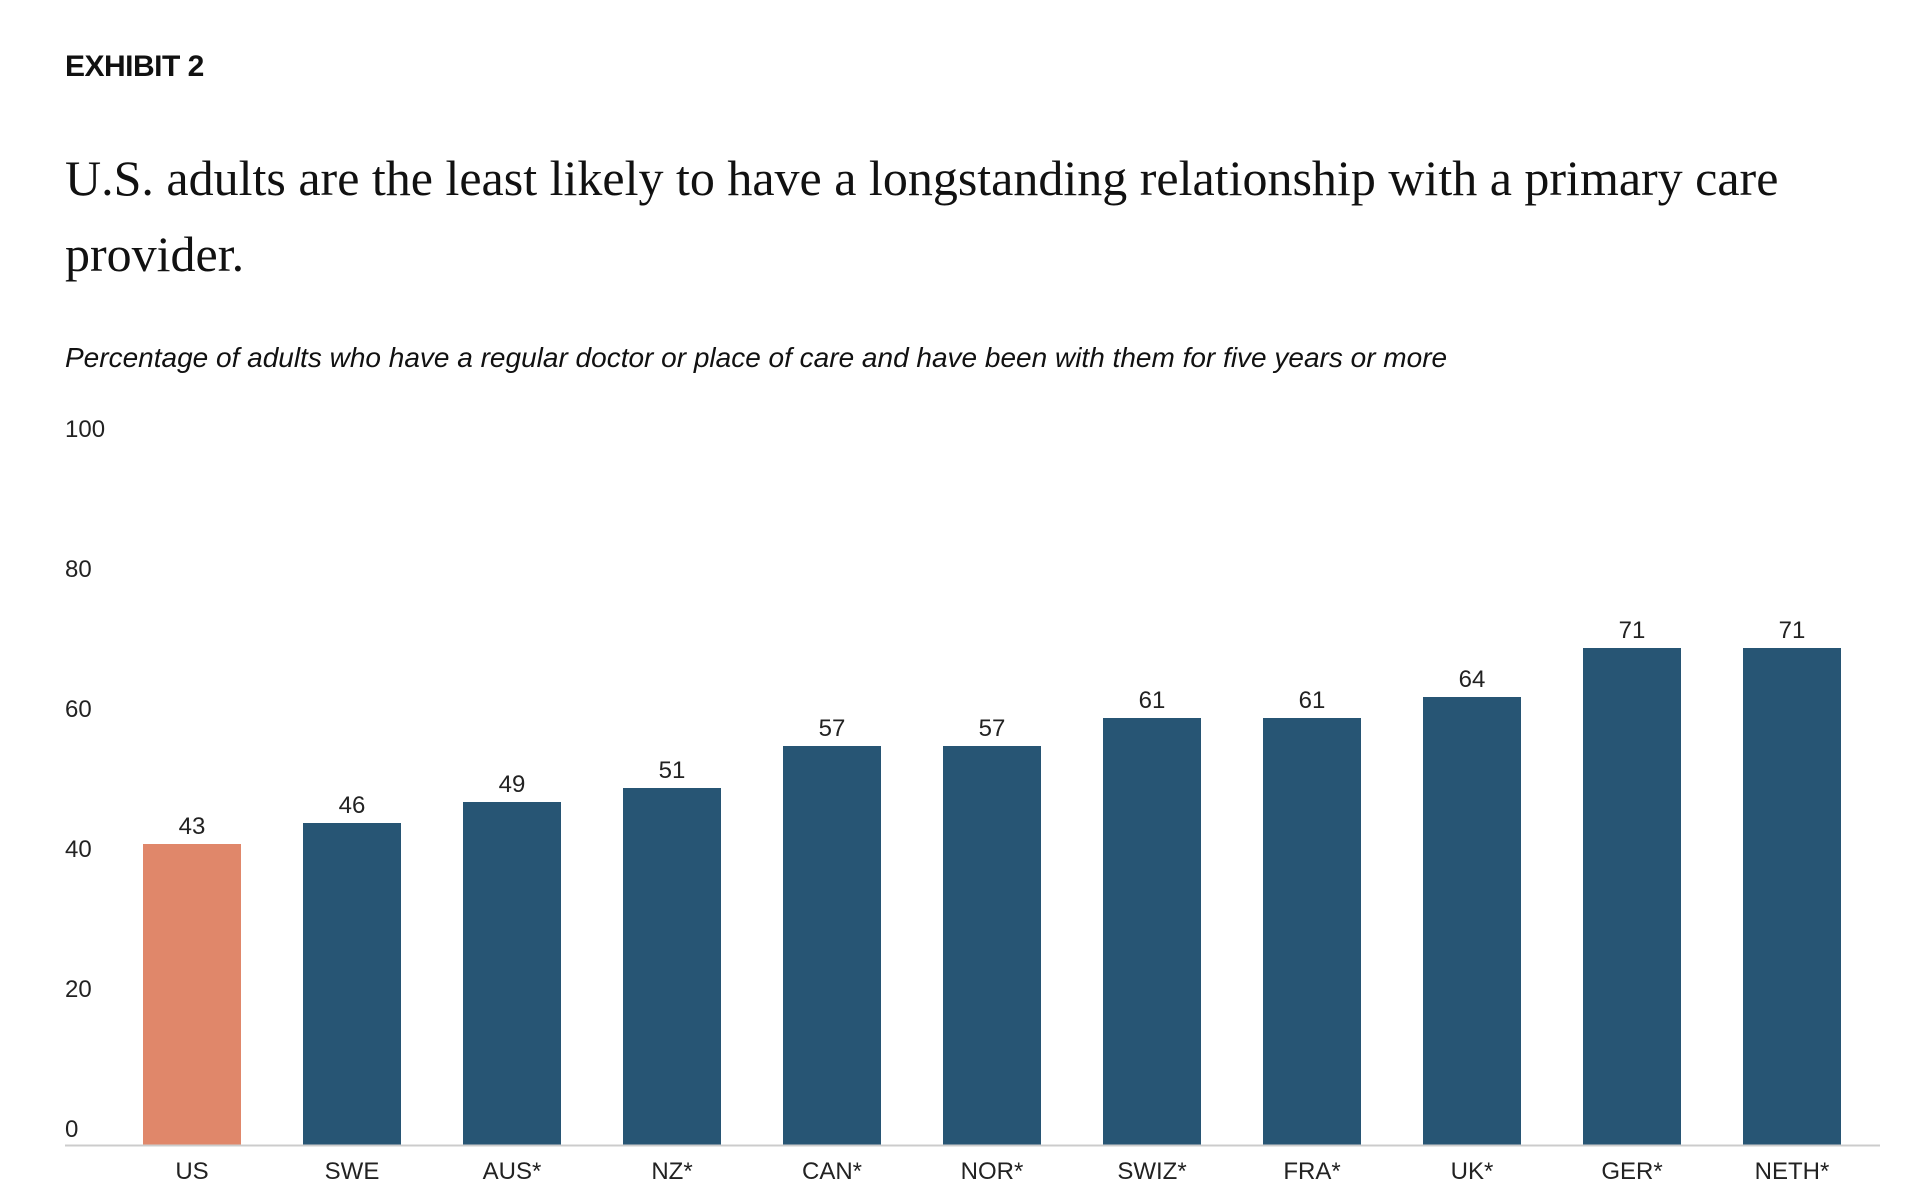  I want to click on bar-neth, so click(1792, 896).